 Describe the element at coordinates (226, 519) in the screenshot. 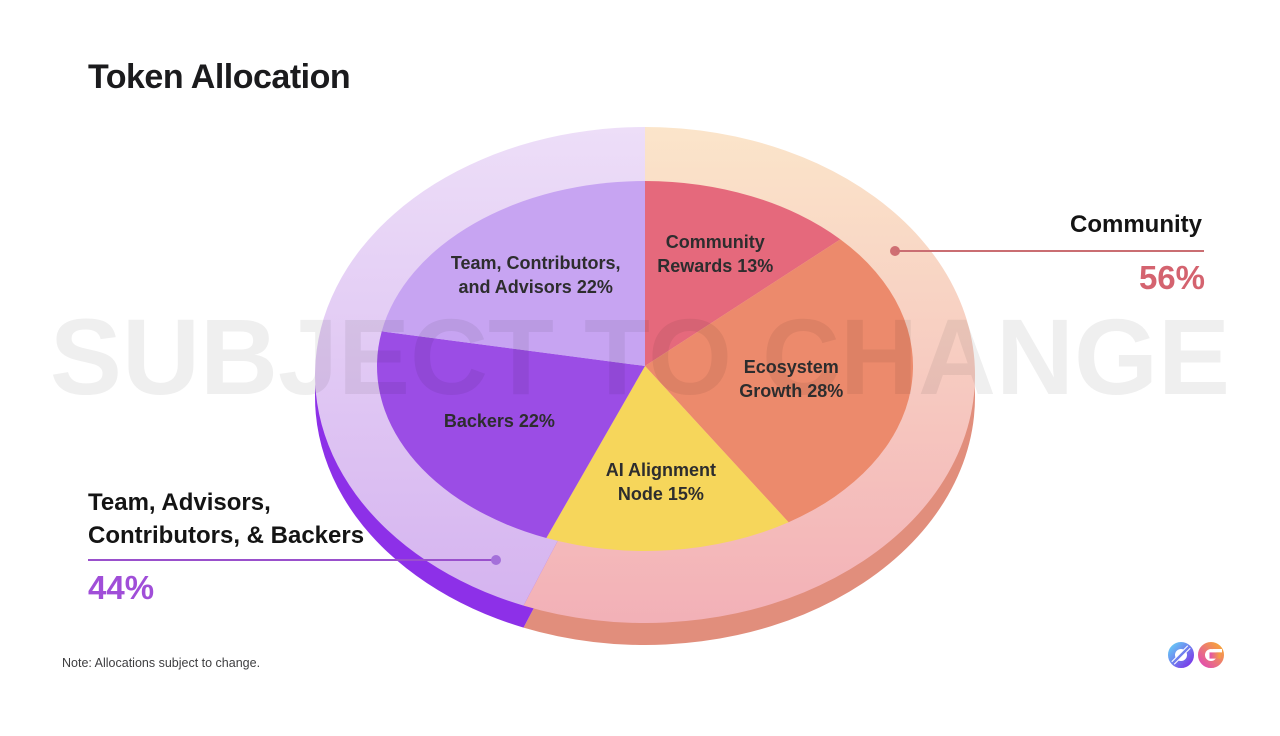

I see `team-callout-label: Team, Advisors, Contributors, & Backers` at that location.